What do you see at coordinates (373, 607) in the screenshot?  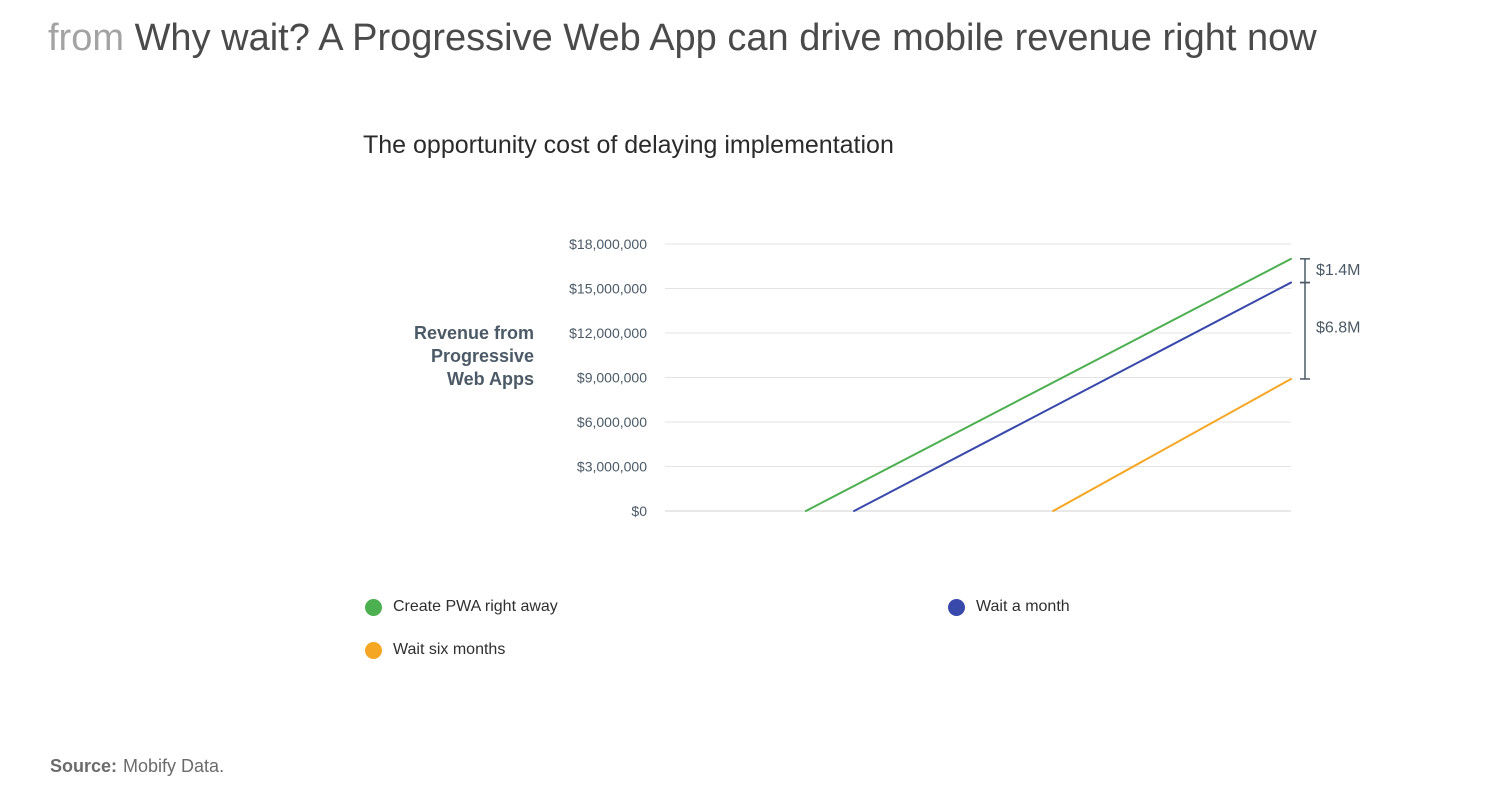 I see `legend-dot-green-icon` at bounding box center [373, 607].